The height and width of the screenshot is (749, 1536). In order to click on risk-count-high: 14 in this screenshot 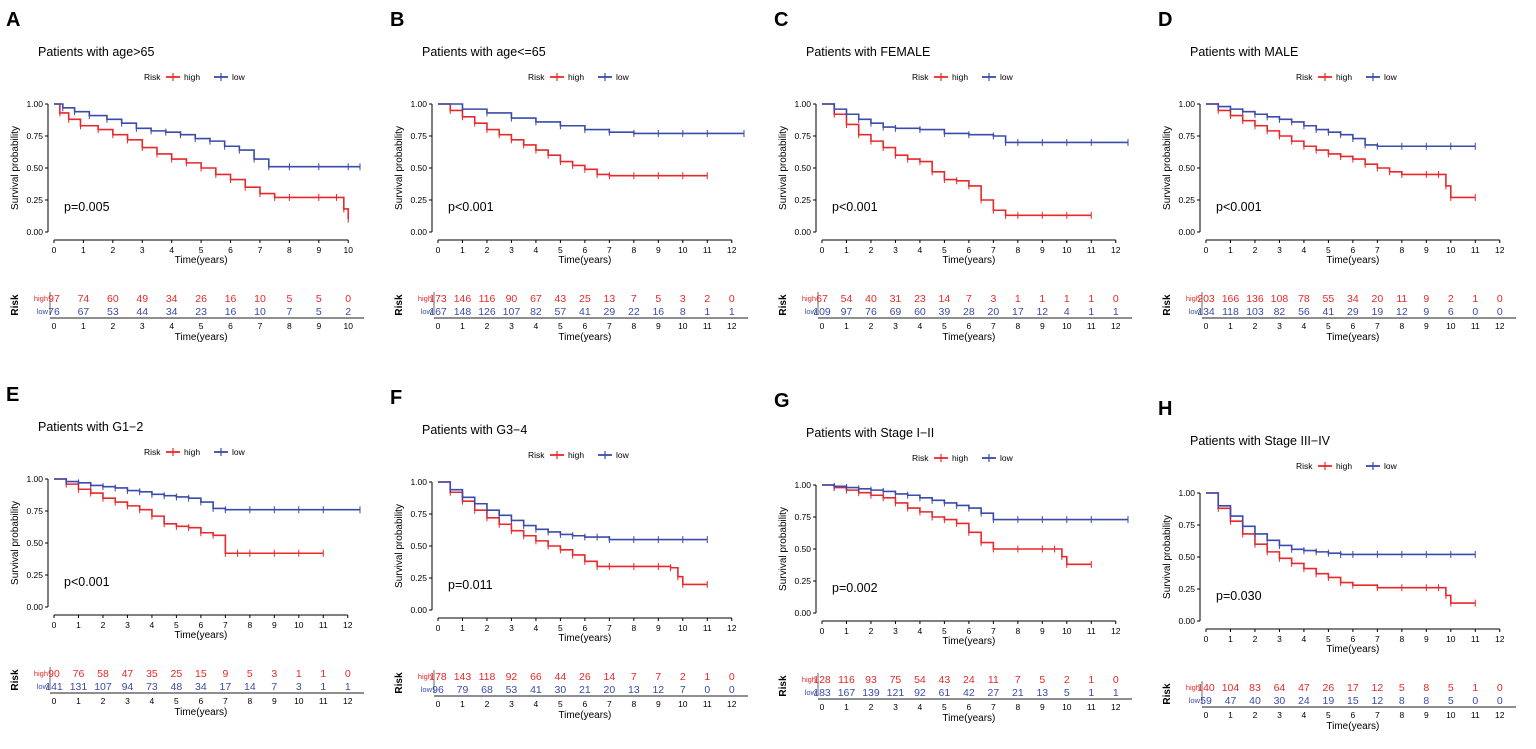, I will do `click(610, 677)`.